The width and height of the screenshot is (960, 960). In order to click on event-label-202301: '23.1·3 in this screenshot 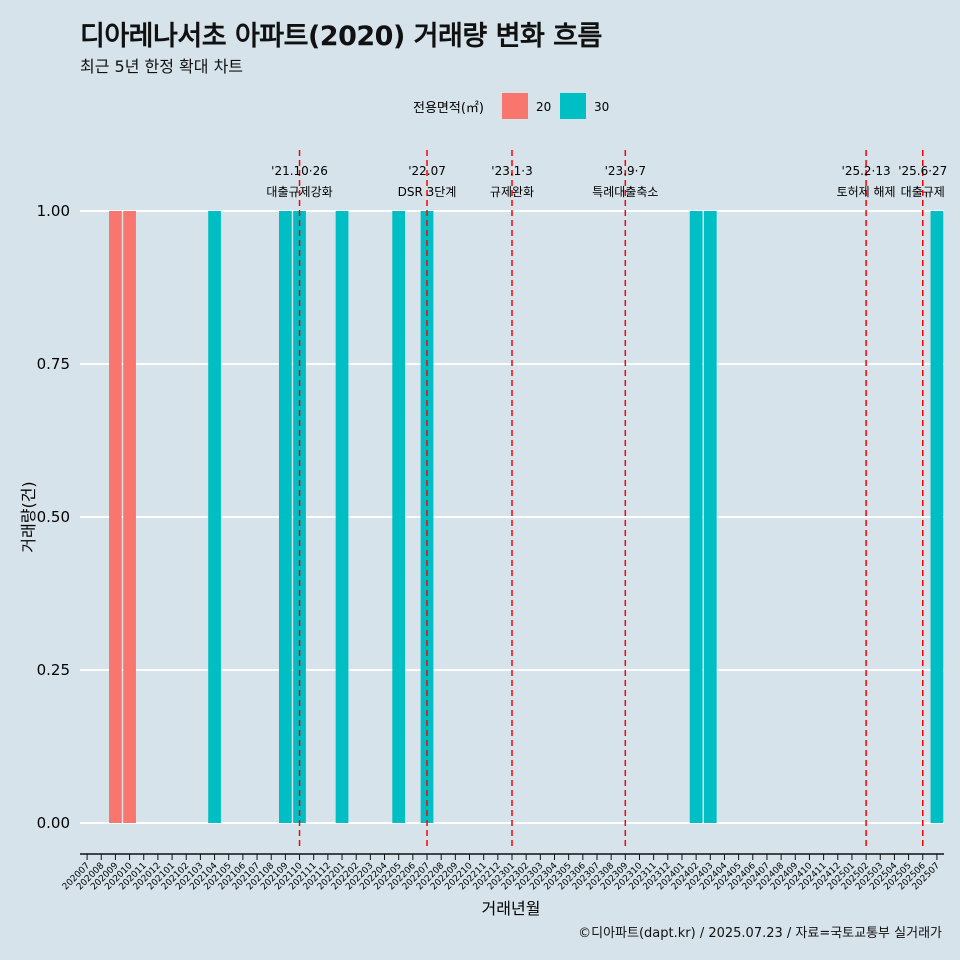, I will do `click(511, 171)`.